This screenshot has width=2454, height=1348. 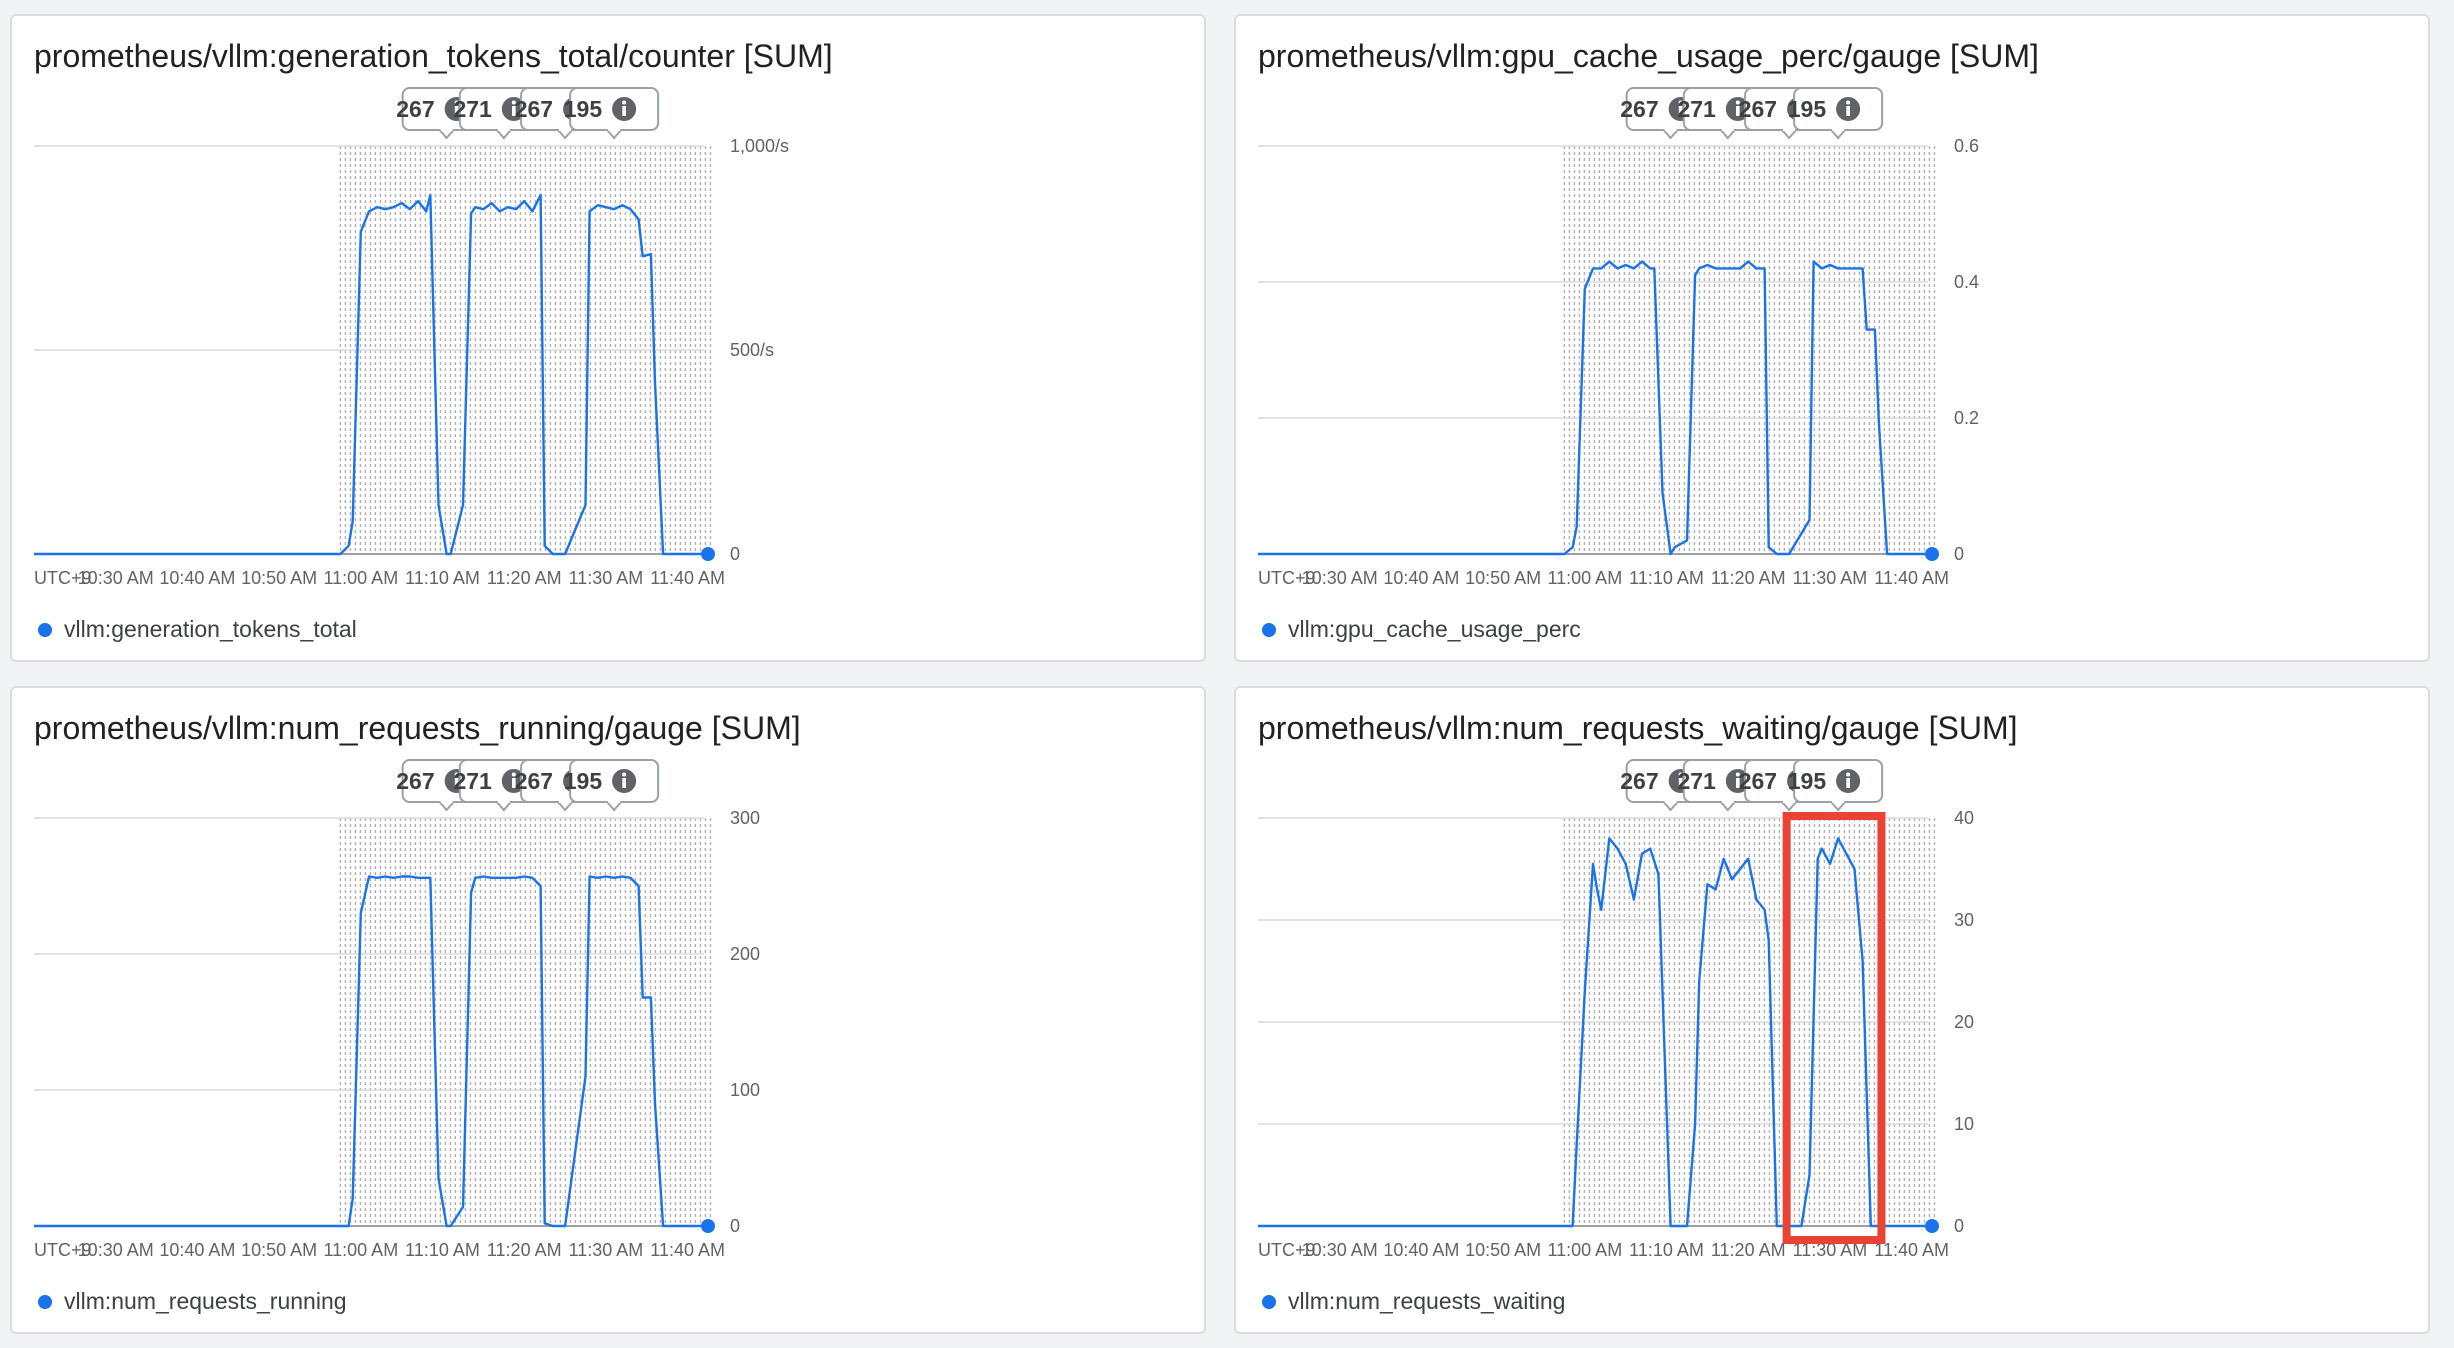 What do you see at coordinates (745, 954) in the screenshot?
I see `y-tick-label: 200` at bounding box center [745, 954].